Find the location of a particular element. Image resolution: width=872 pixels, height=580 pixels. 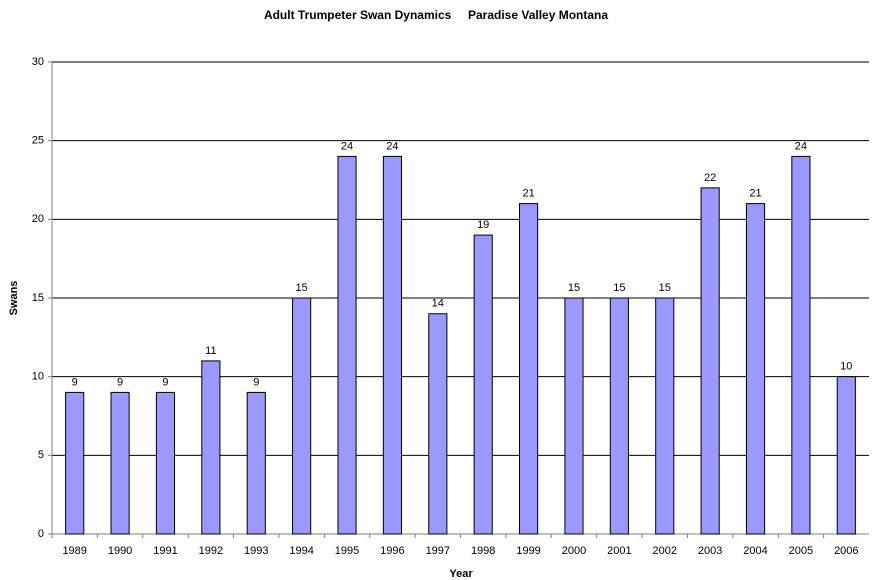

y-tick-label: 20 is located at coordinates (38, 219).